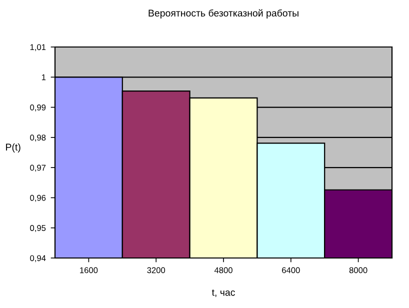  What do you see at coordinates (38, 258) in the screenshot?
I see `y-tick-label: 0,94` at bounding box center [38, 258].